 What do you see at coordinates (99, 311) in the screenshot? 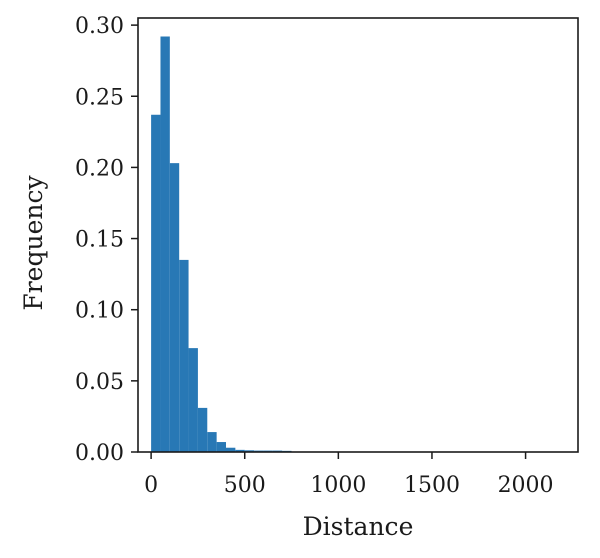
I see `y-tick-label: 0.10` at bounding box center [99, 311].